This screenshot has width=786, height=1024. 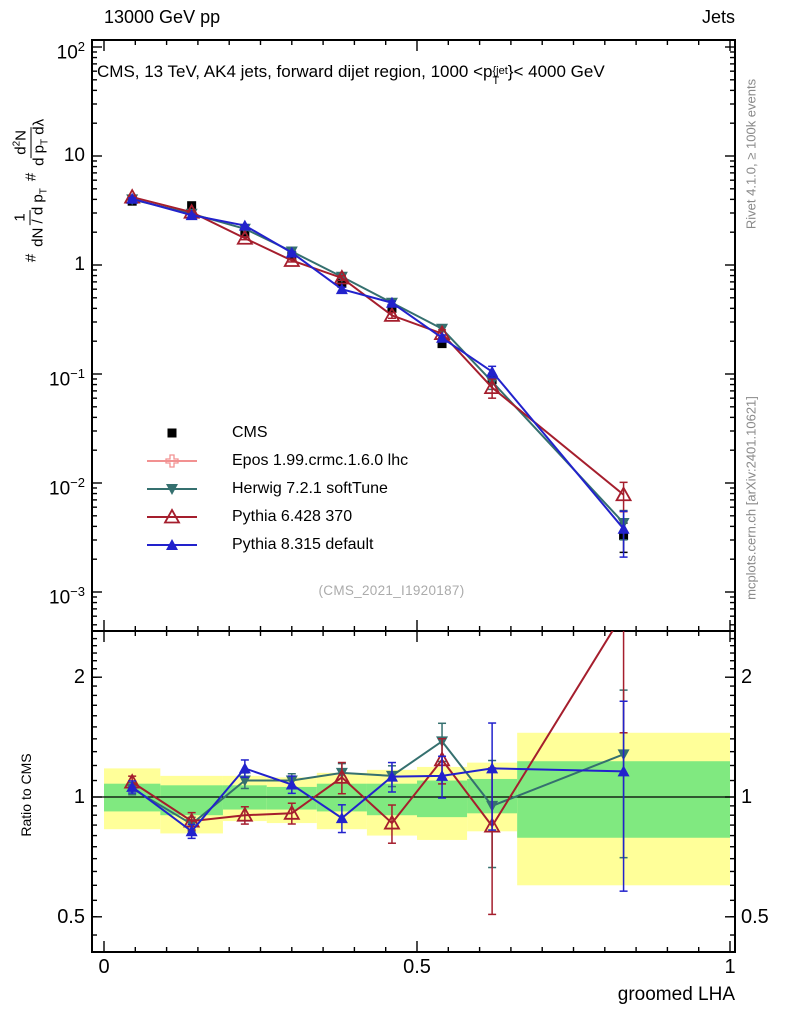 What do you see at coordinates (172, 461) in the screenshot?
I see `cross-open-legend-marker-icon` at bounding box center [172, 461].